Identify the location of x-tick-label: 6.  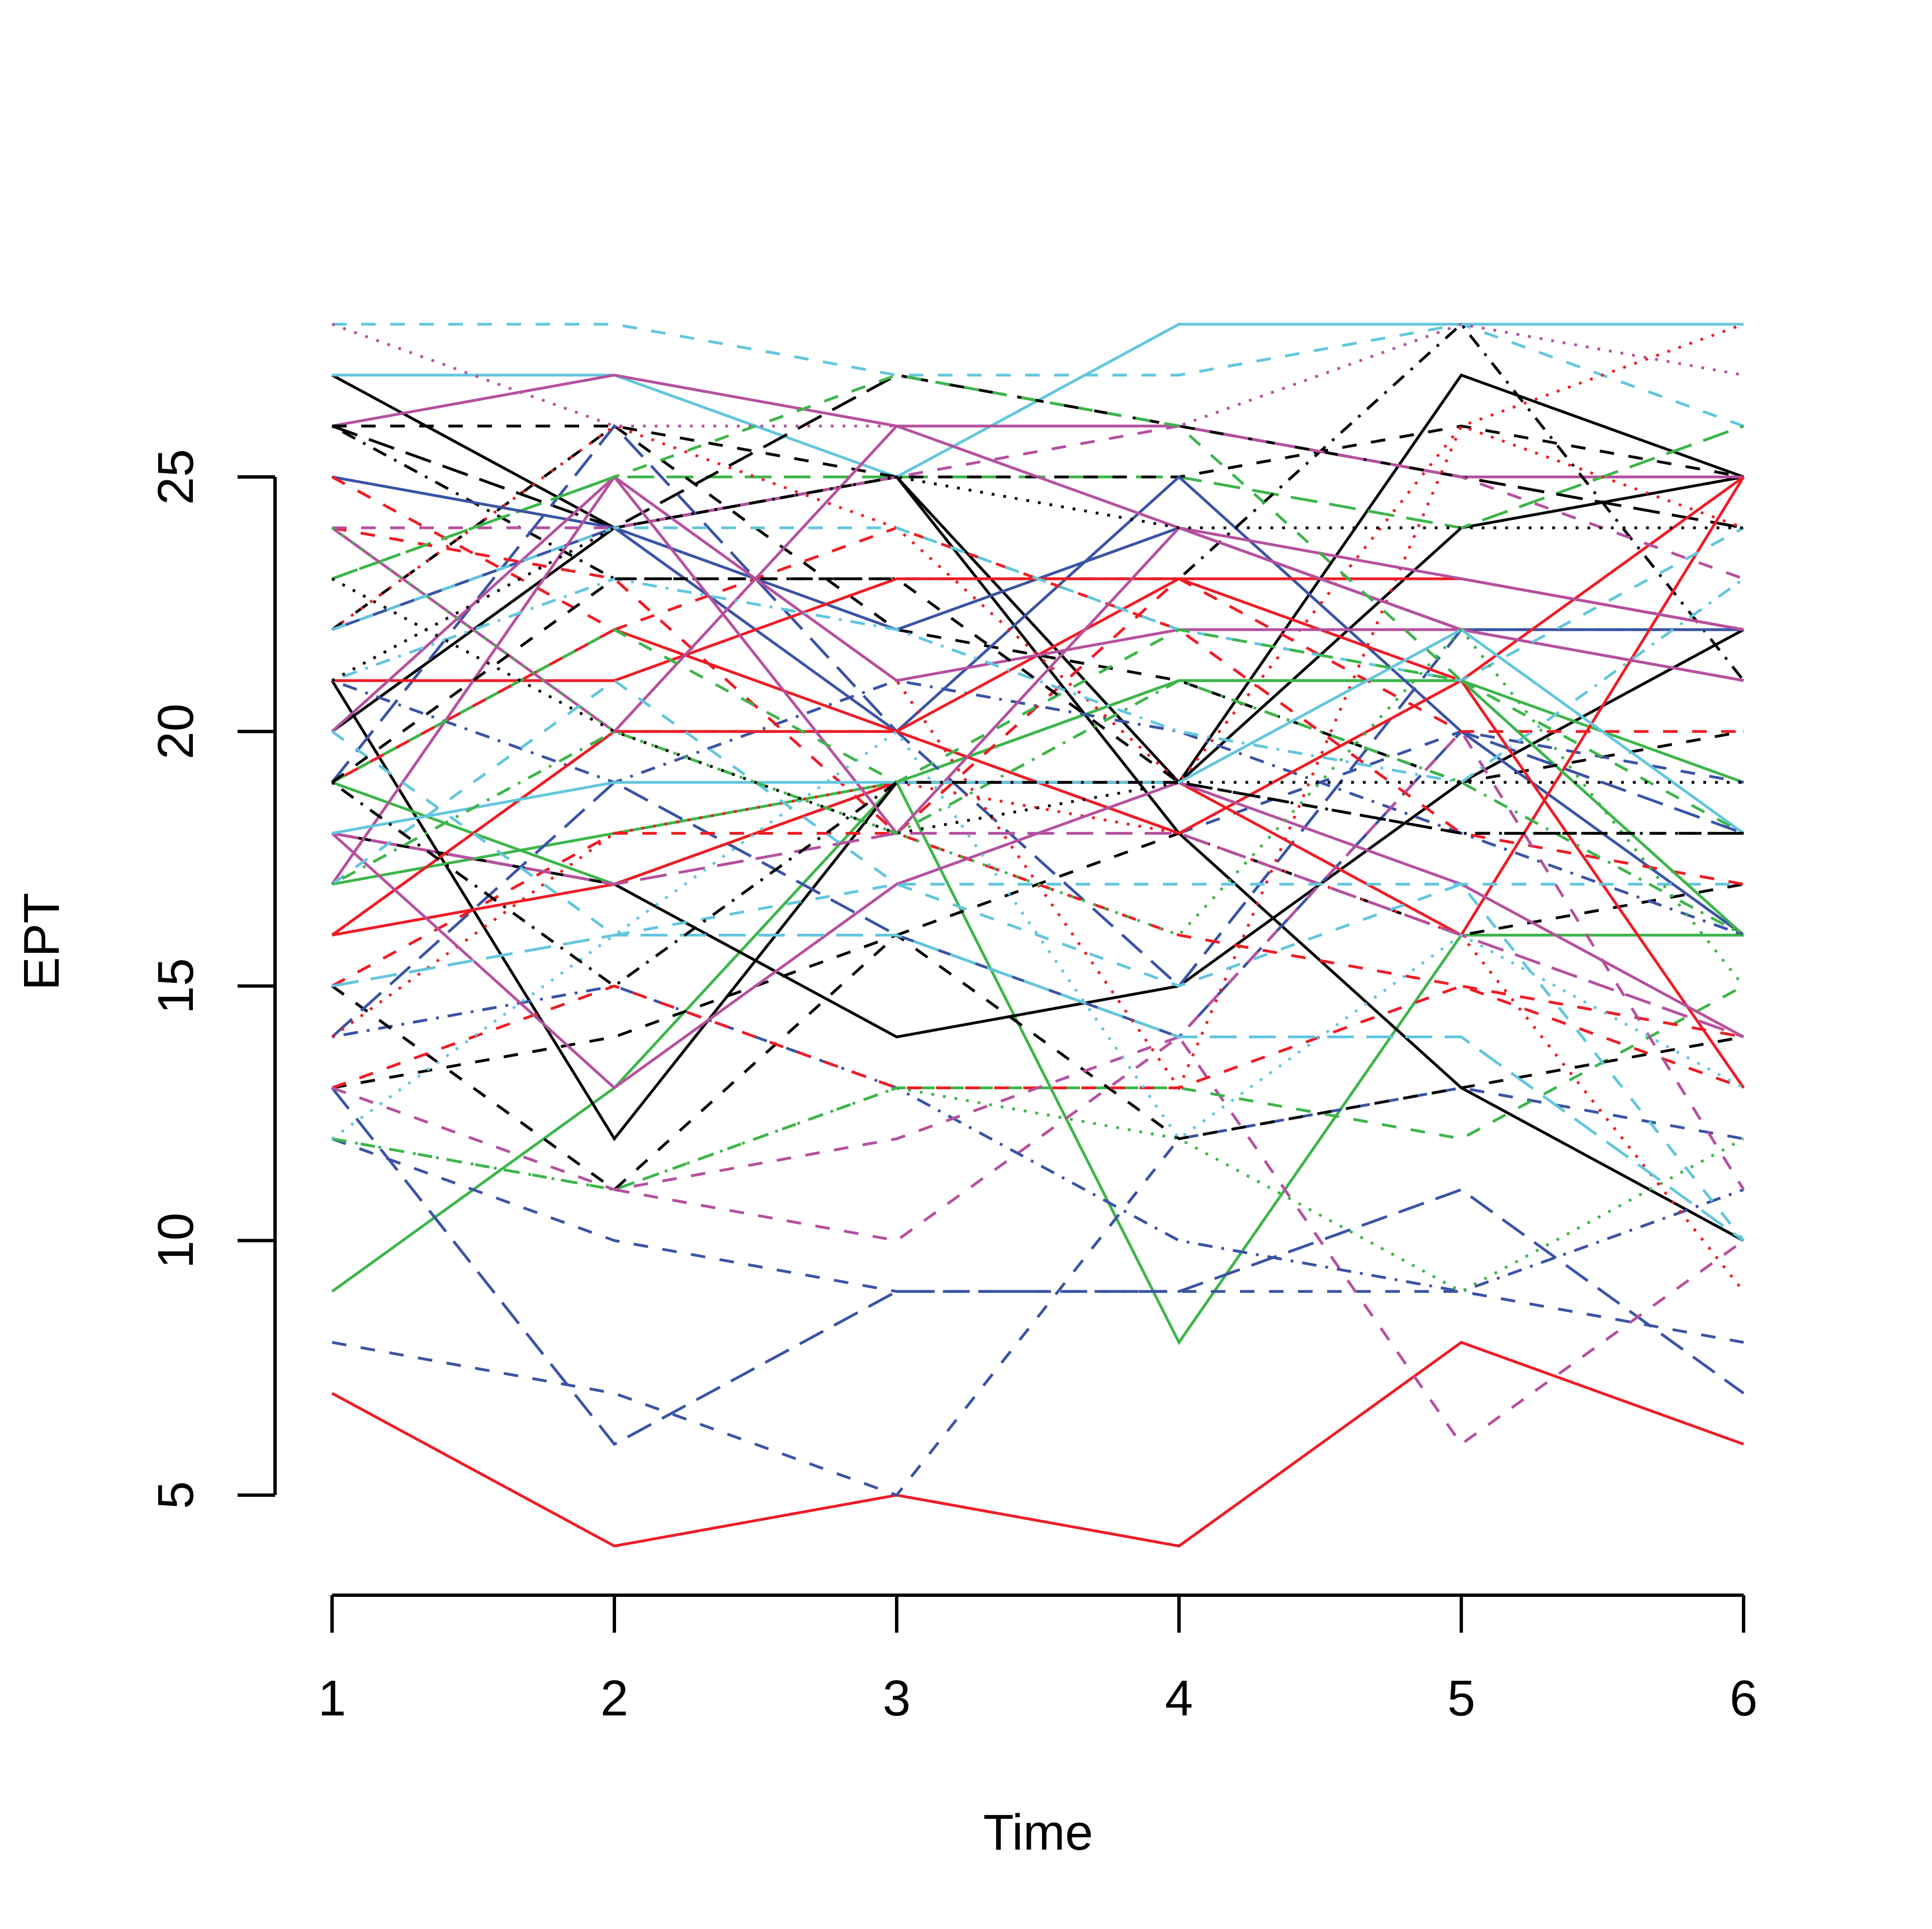
(1744, 1699).